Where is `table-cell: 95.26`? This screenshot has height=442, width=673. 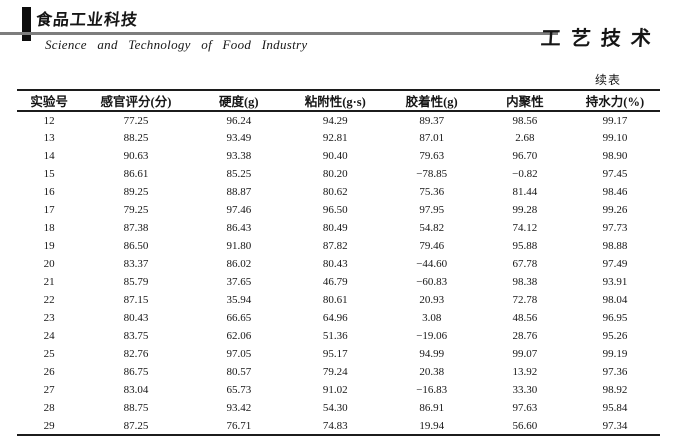
table-cell: 95.26 is located at coordinates (615, 336).